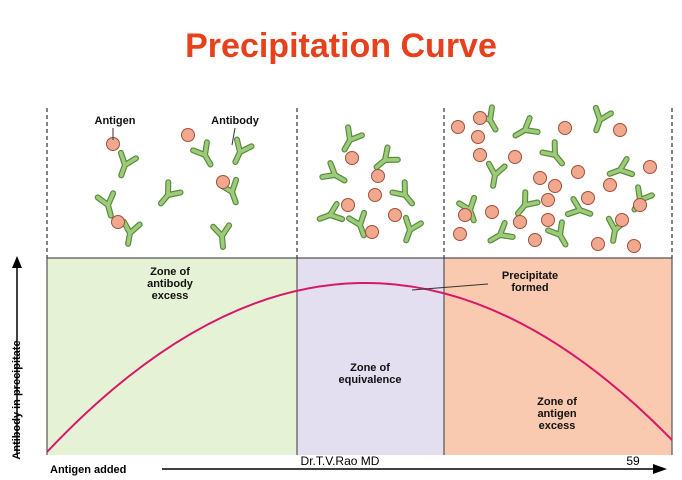 This screenshot has height=480, width=682. Describe the element at coordinates (235, 121) in the screenshot. I see `antibody-label: Antibody` at that location.